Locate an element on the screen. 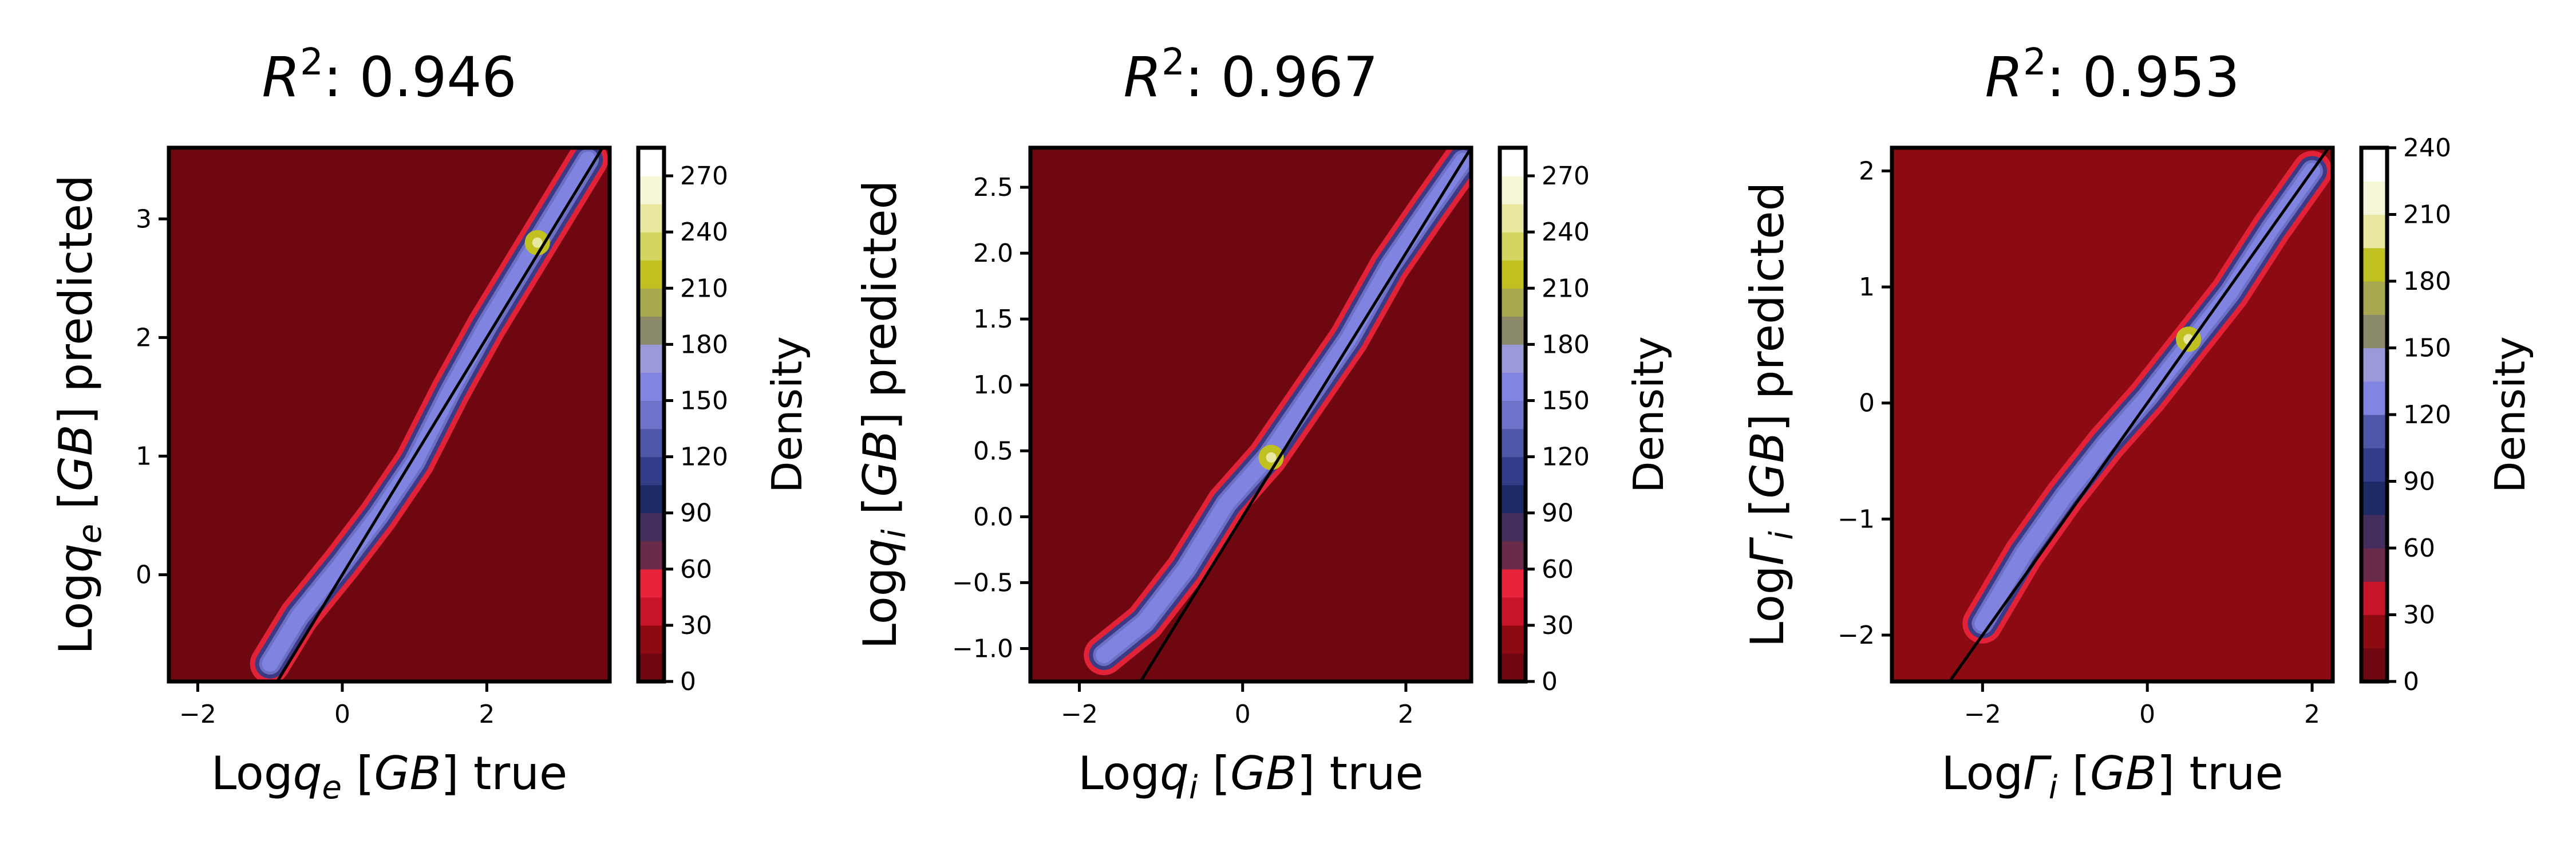  x-axis-label: Logqi [GB] true is located at coordinates (1251, 776).